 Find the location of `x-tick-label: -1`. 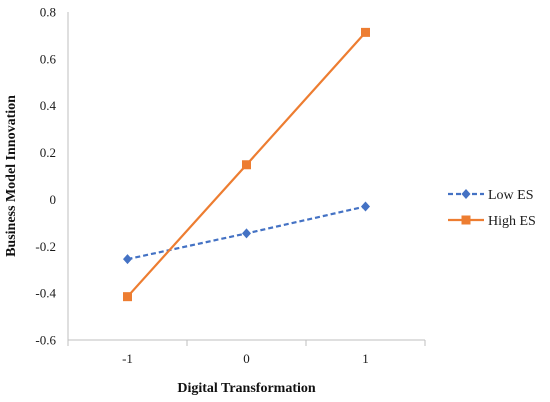

x-tick-label: -1 is located at coordinates (127, 358).